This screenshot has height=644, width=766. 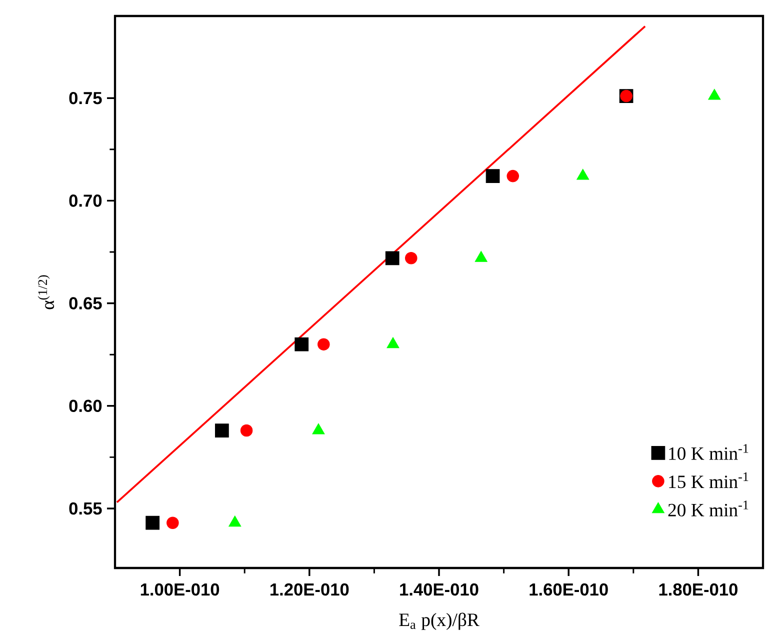 What do you see at coordinates (708, 508) in the screenshot?
I see `legend-label: 20 K min$^{-1}$` at bounding box center [708, 508].